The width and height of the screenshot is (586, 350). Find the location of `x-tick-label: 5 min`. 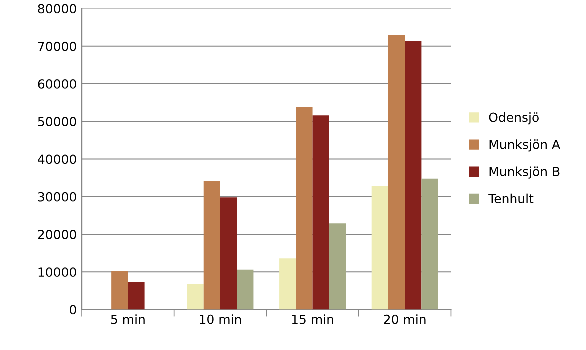

x-tick-label: 5 min is located at coordinates (128, 319).